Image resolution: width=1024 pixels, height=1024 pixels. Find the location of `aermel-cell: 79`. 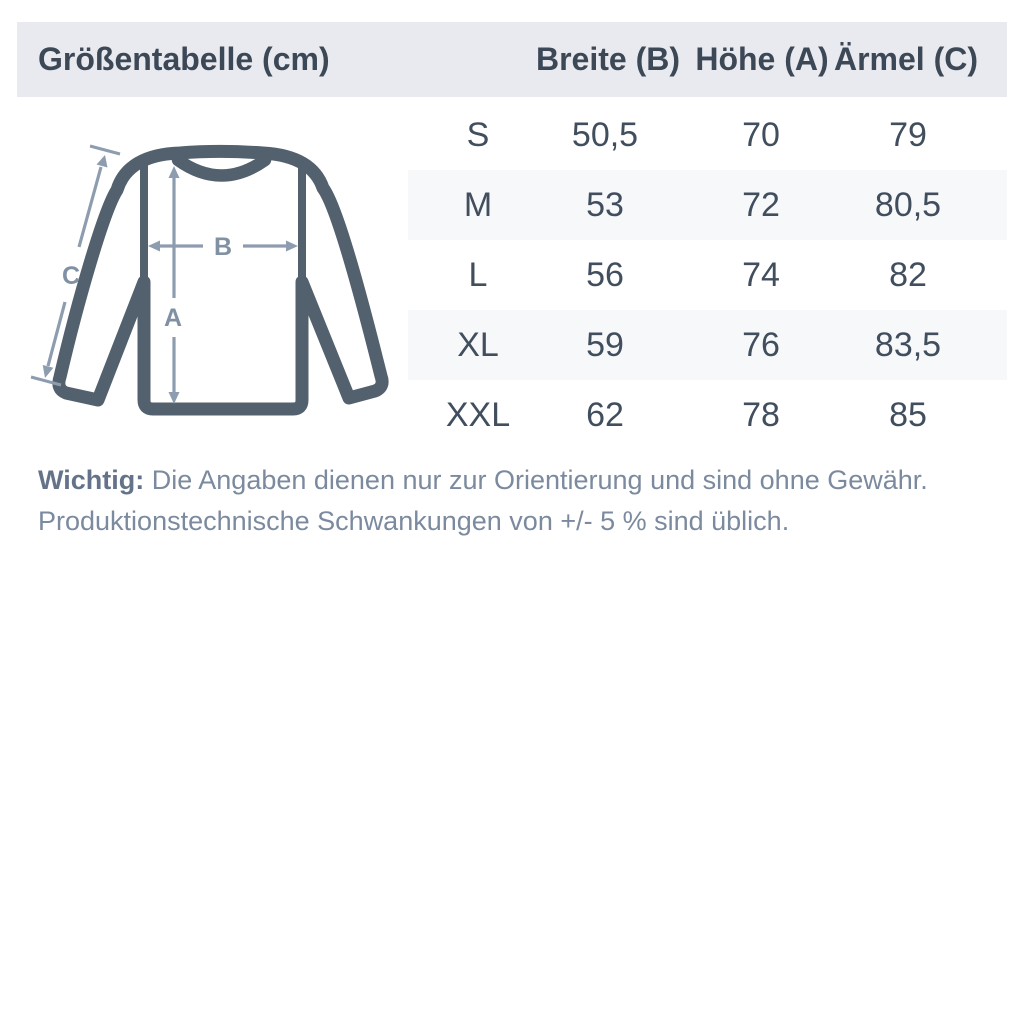

aermel-cell: 79 is located at coordinates (908, 134).